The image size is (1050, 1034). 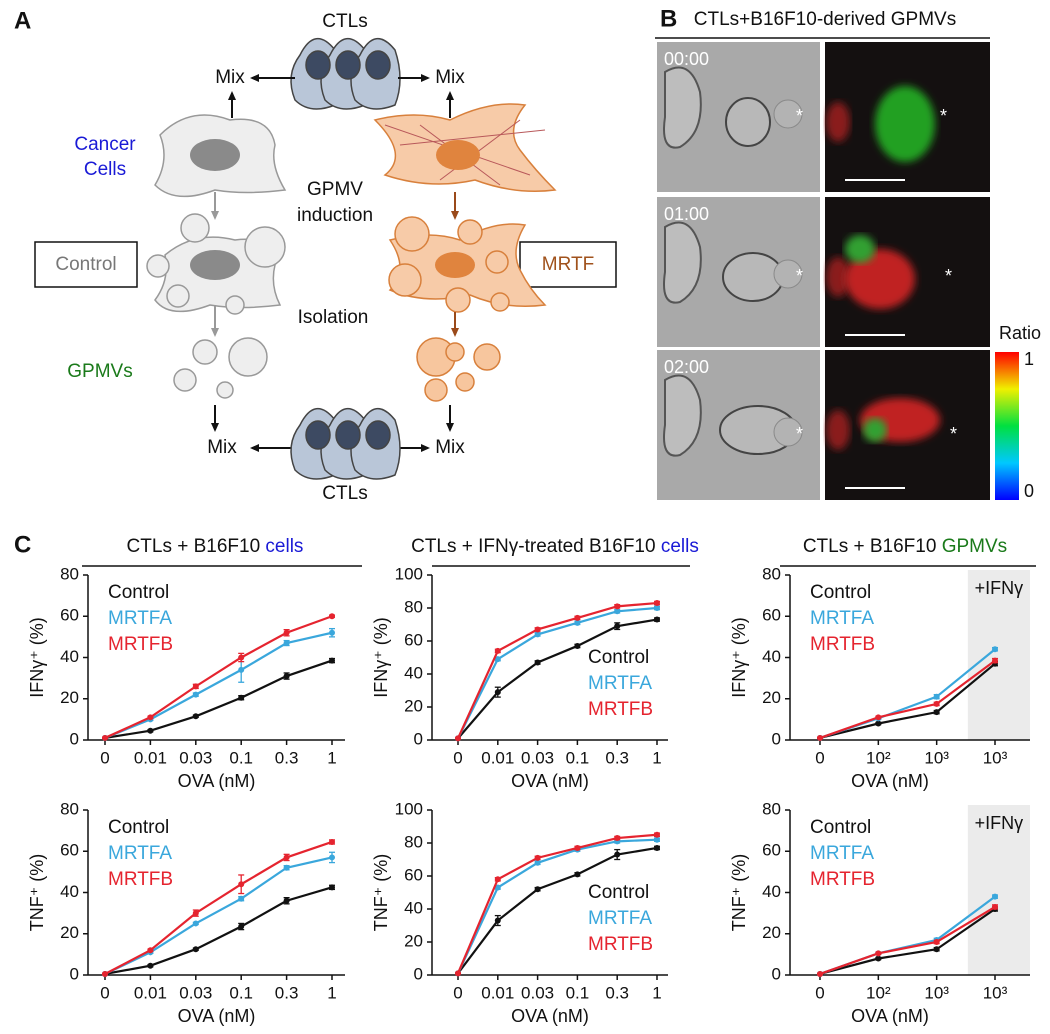 I want to click on x-tick-label: 0.1, so click(x=578, y=757).